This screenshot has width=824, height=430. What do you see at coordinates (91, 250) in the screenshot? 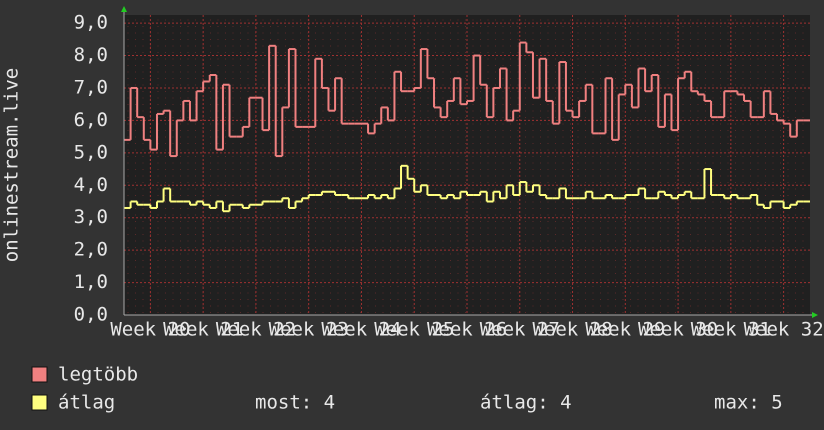
I see `y-tick-label: 2,0` at bounding box center [91, 250].